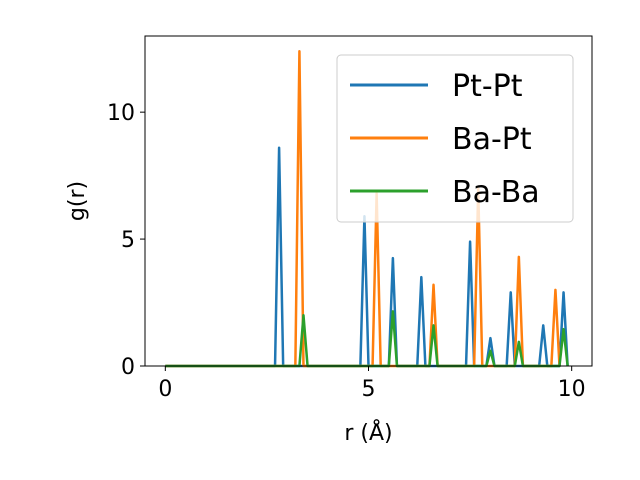 This screenshot has height=480, width=640. I want to click on x-axis-label: r (Å), so click(368, 432).